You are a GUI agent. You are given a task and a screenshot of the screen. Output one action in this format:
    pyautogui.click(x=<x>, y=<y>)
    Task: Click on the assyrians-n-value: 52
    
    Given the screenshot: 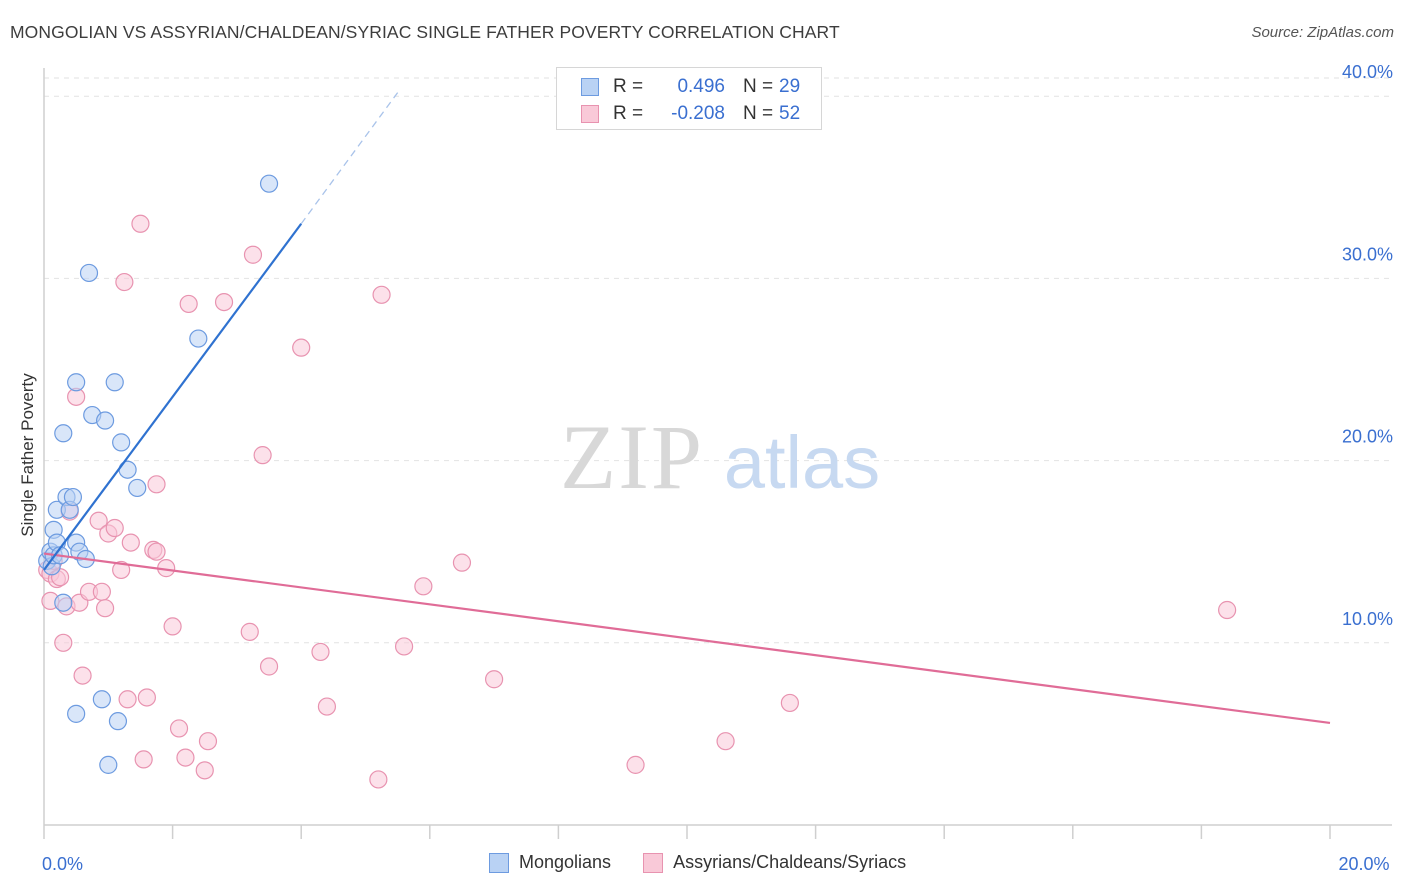 What is the action you would take?
    pyautogui.click(x=790, y=113)
    